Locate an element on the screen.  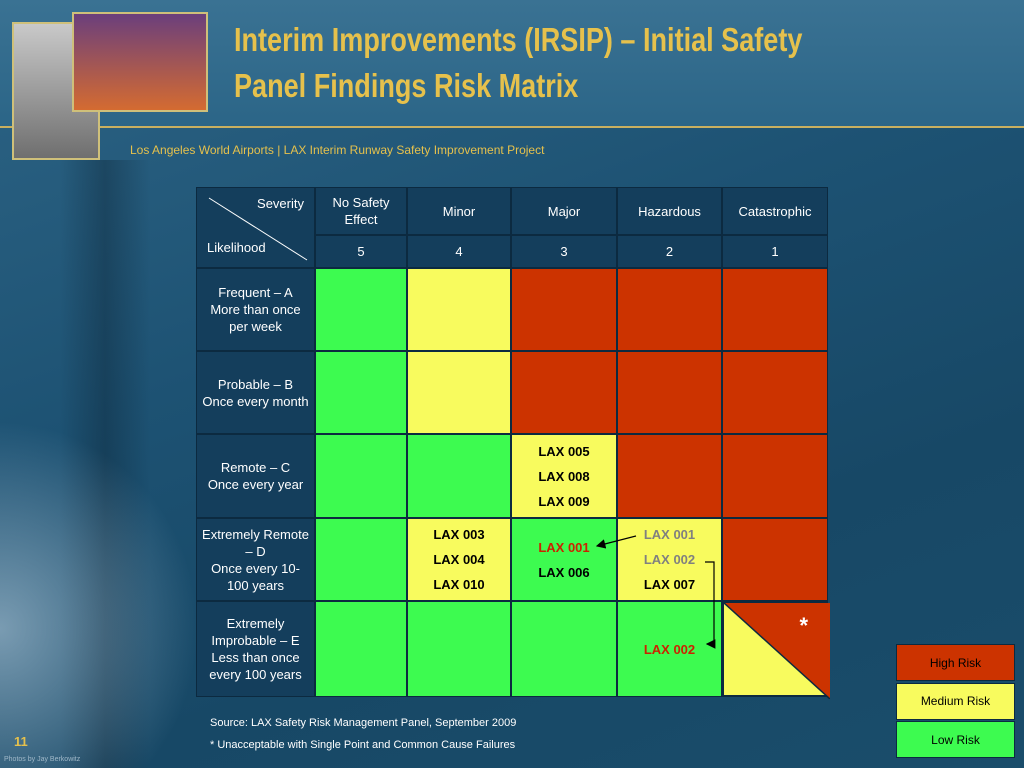
finding: LAX 009 is located at coordinates (564, 501).